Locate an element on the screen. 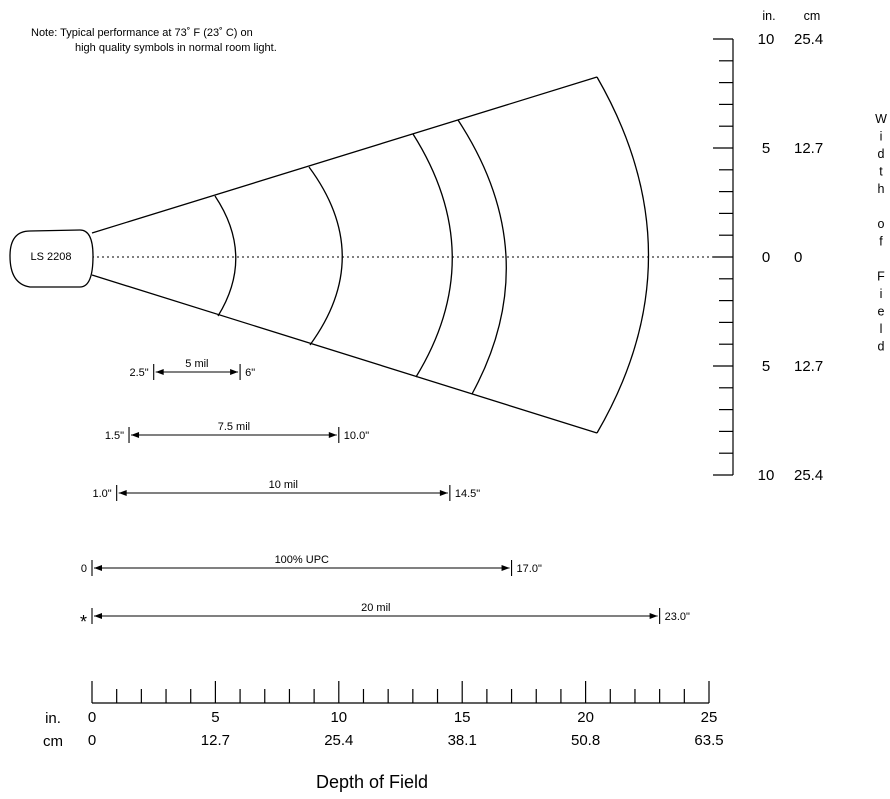  scanner-label: LS 2208 is located at coordinates (51, 257).